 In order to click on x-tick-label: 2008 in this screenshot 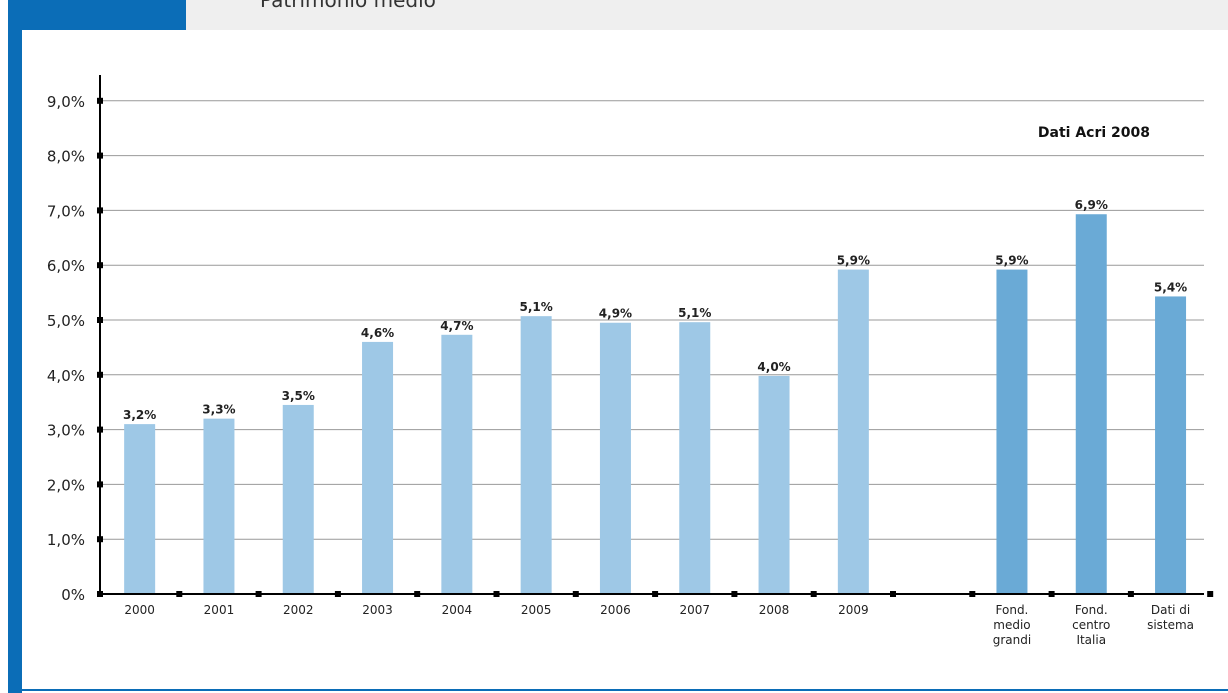, I will do `click(774, 610)`.